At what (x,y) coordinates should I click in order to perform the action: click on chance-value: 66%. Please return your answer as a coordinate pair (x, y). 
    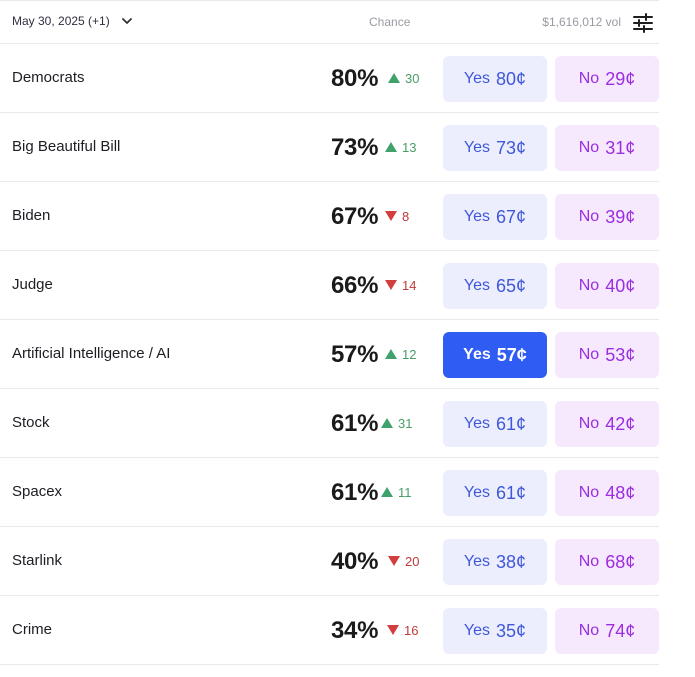
    Looking at the image, I should click on (355, 285).